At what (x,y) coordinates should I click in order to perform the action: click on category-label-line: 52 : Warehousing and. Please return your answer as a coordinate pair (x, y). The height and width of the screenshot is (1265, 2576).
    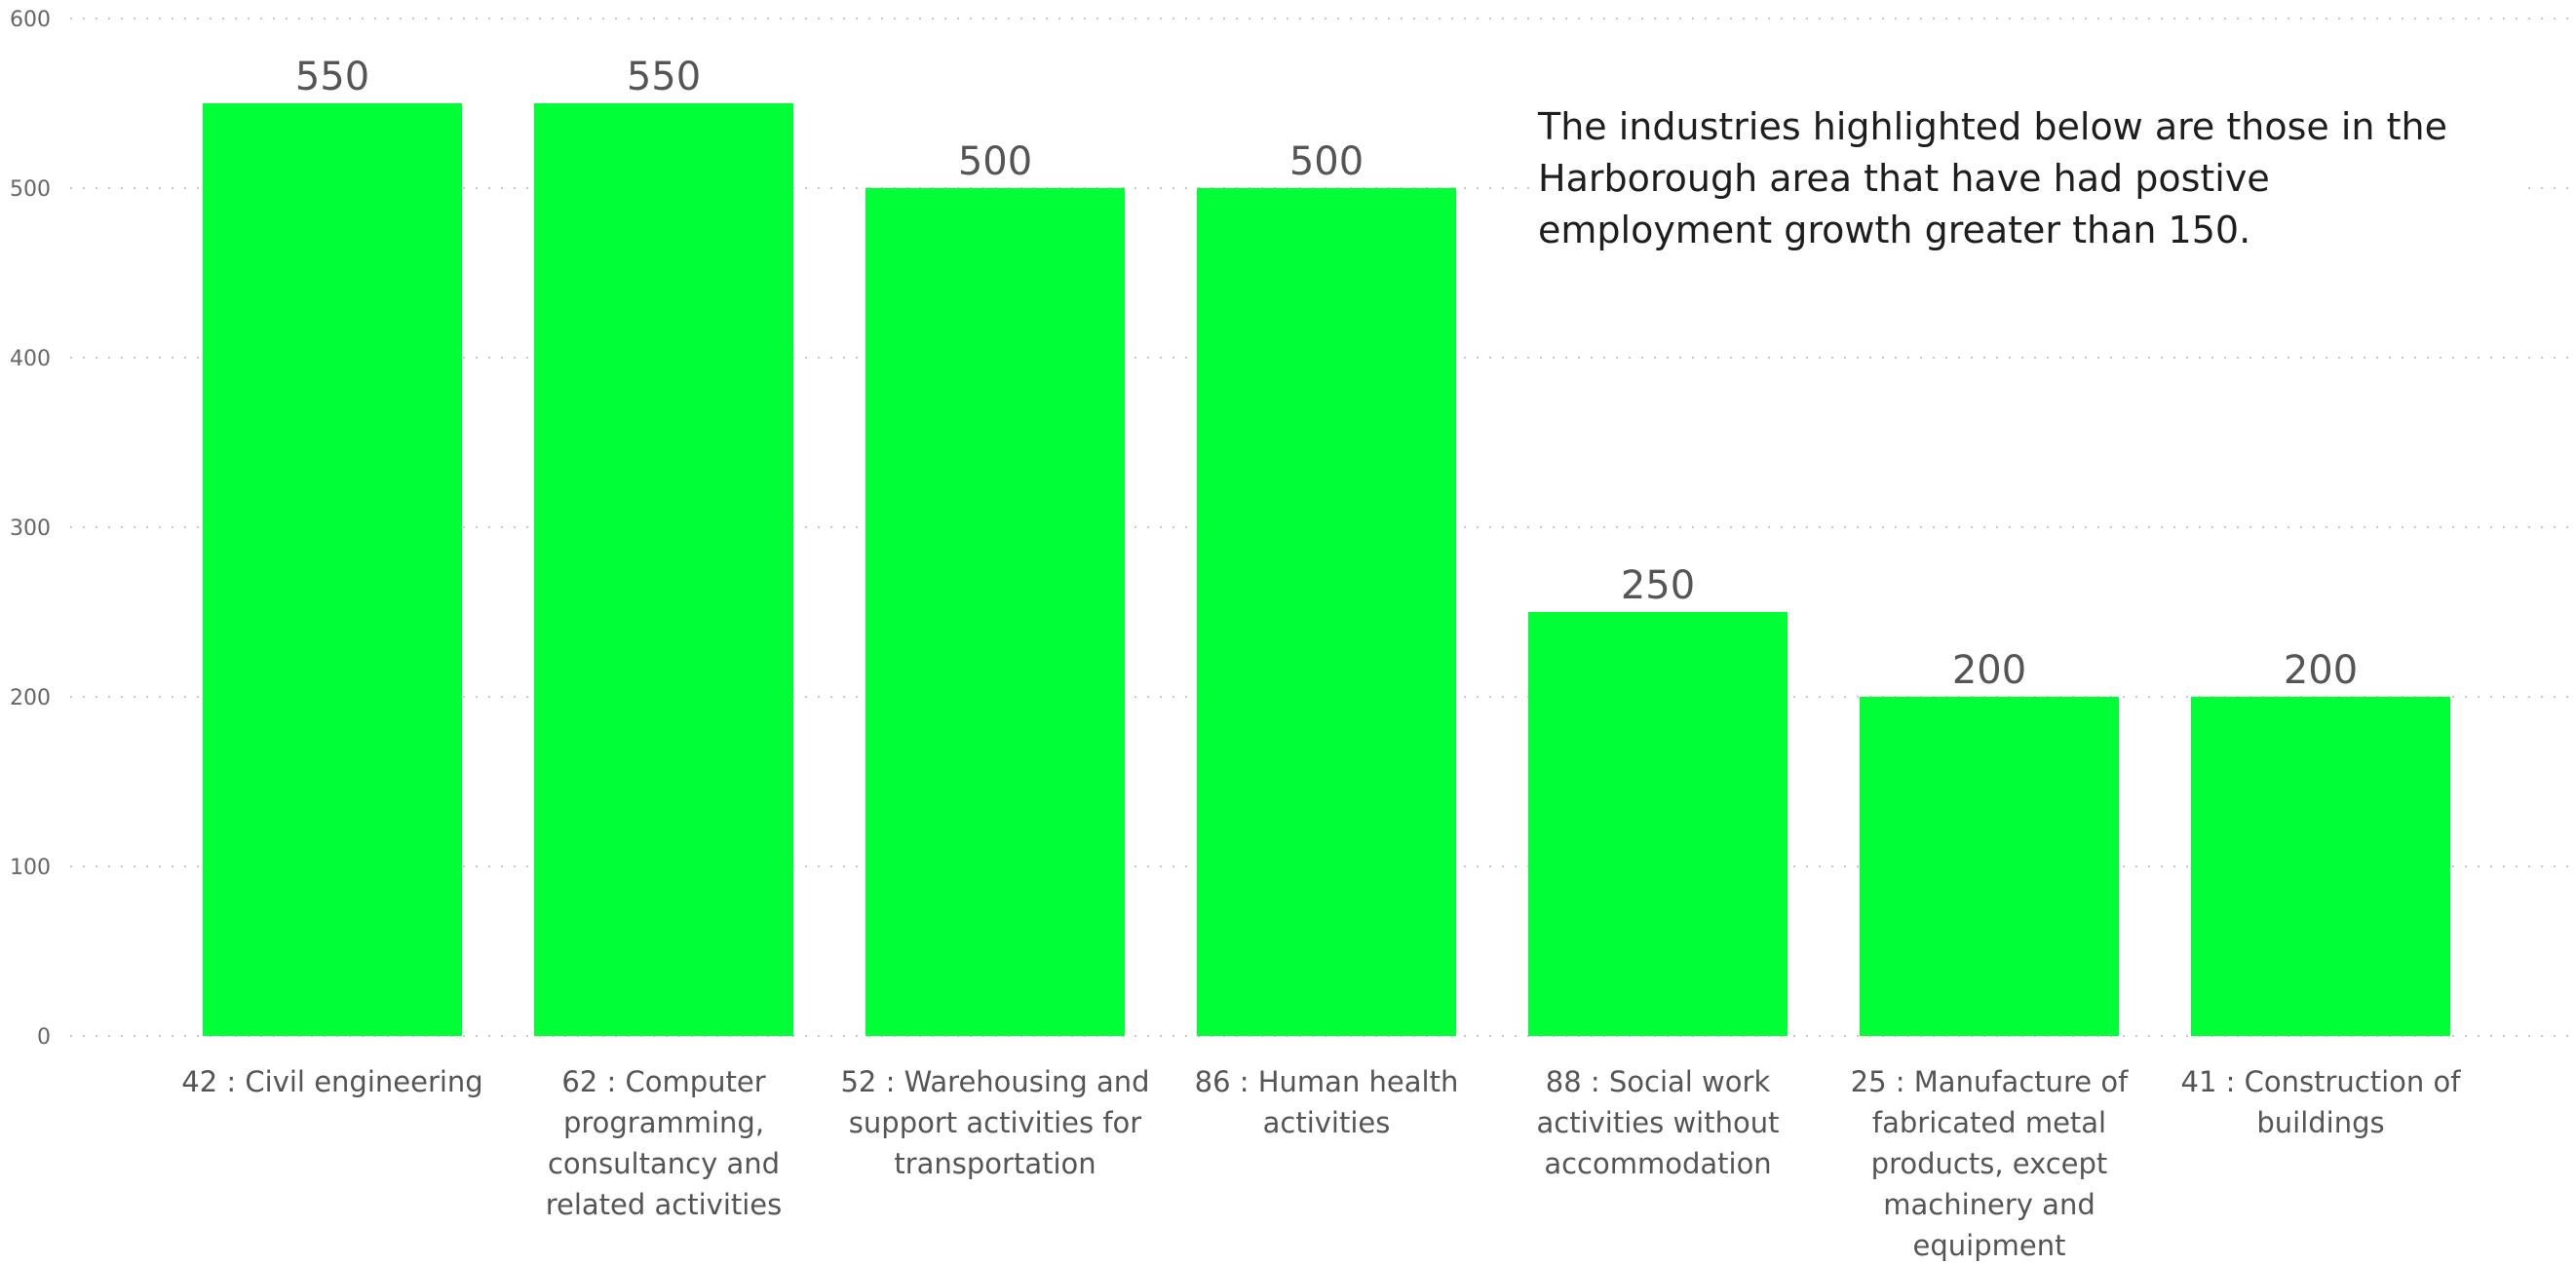
    Looking at the image, I should click on (994, 1081).